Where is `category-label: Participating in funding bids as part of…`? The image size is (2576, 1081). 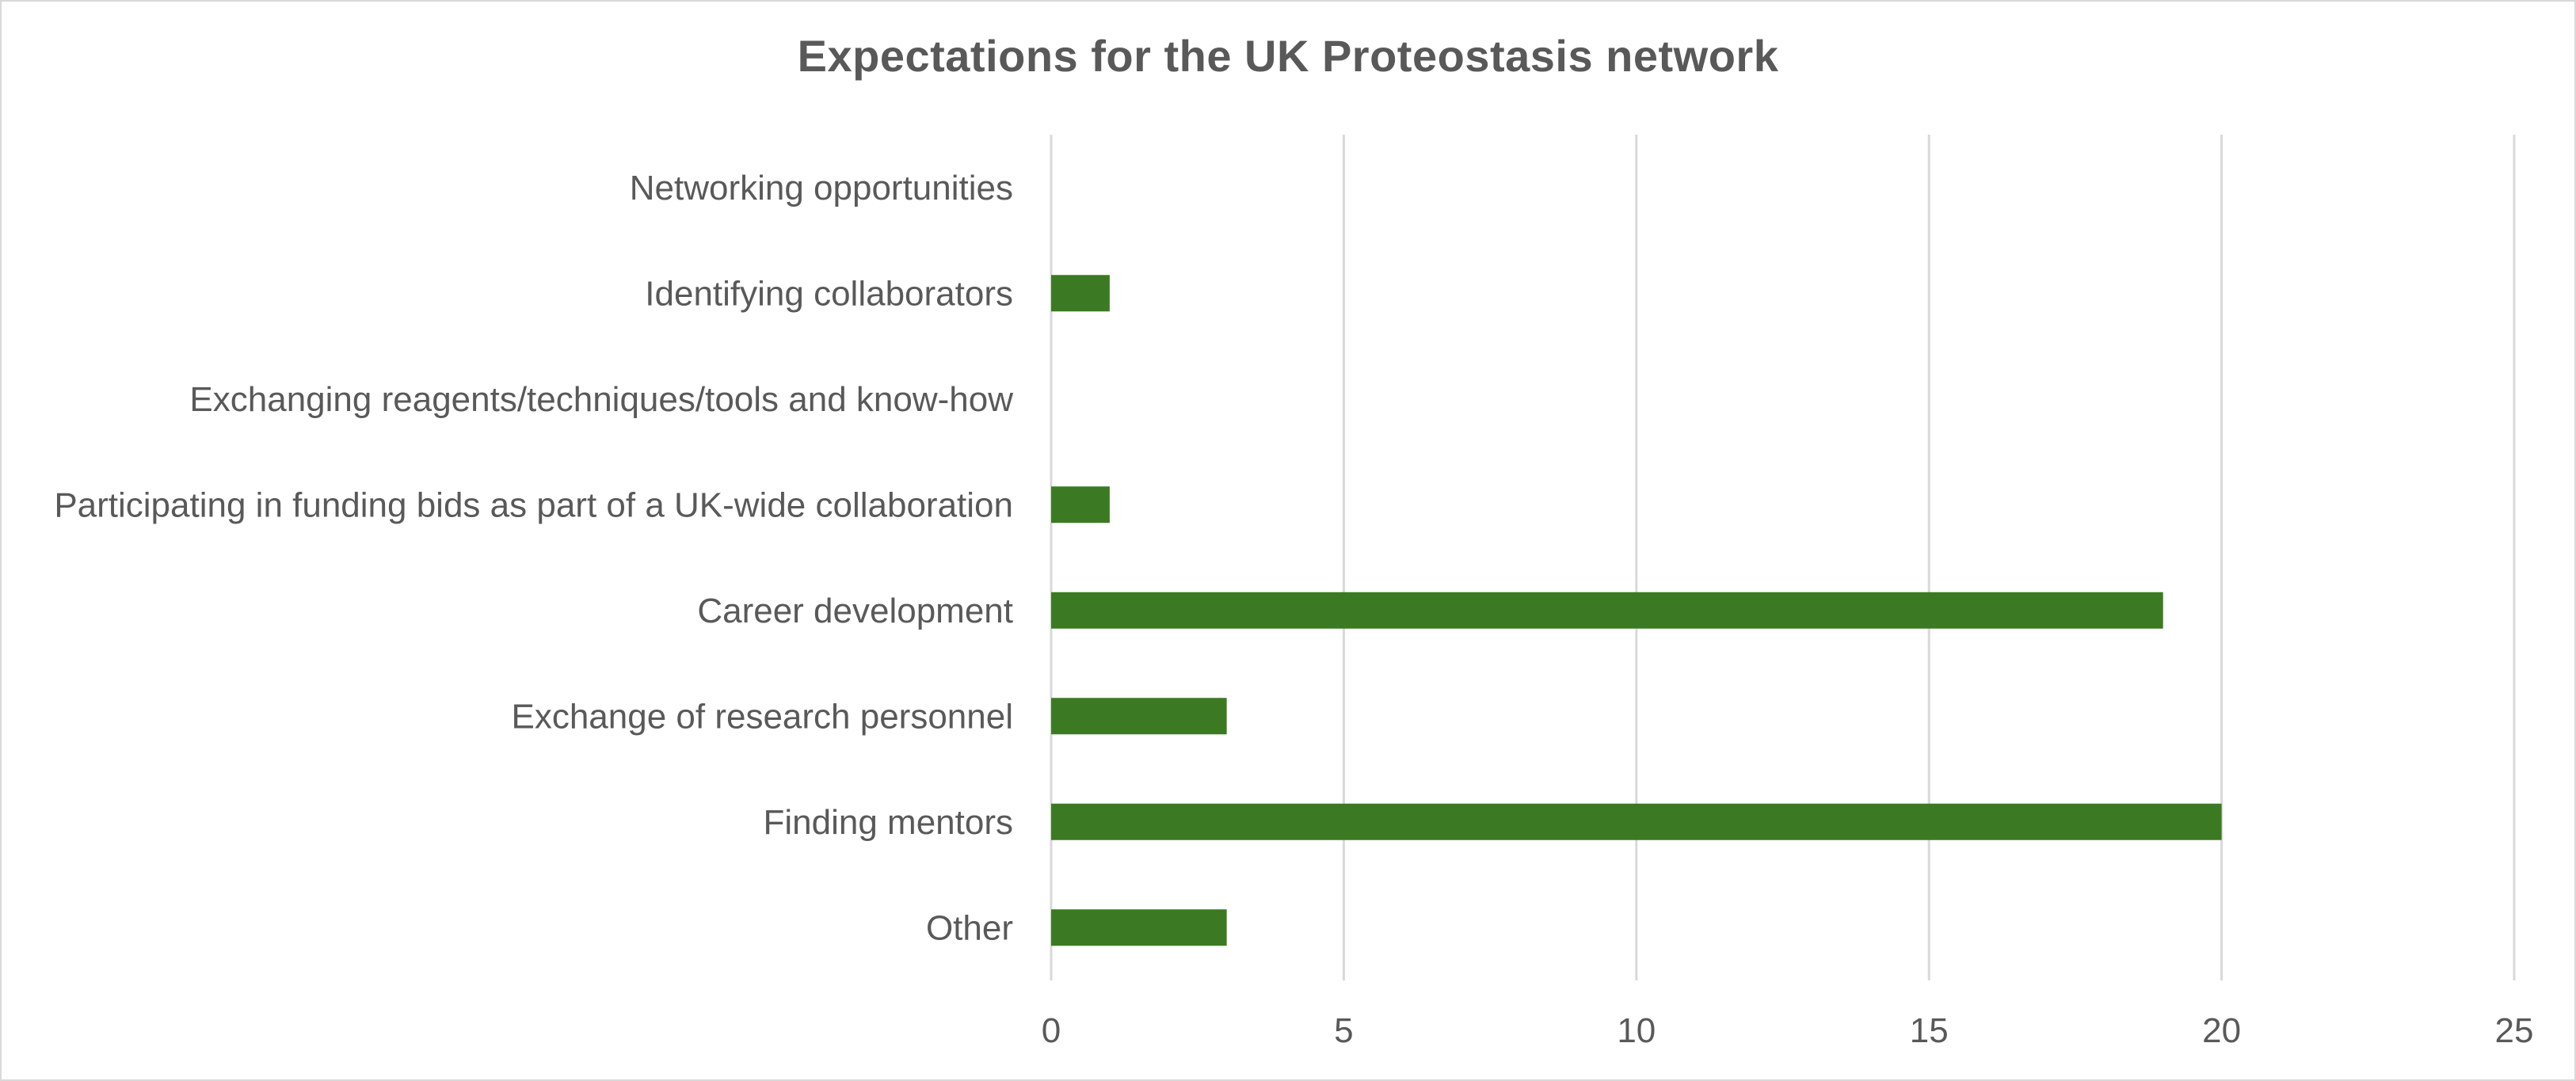
category-label: Participating in funding bids as part of… is located at coordinates (533, 505).